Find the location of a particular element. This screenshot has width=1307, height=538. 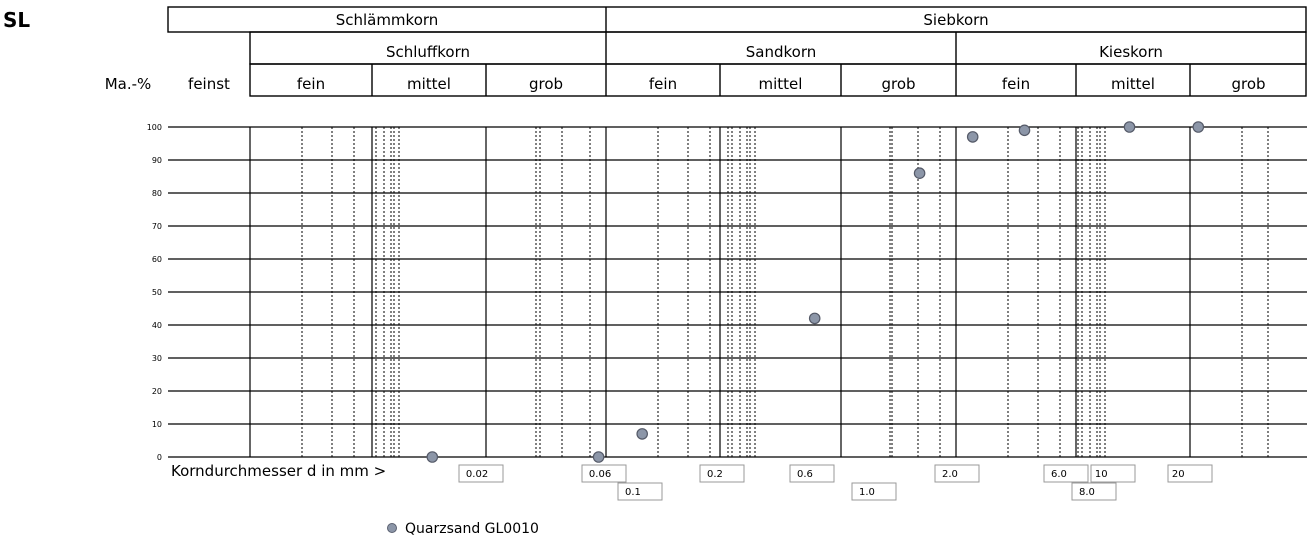

x-tick-label: 2.0 is located at coordinates (950, 474).